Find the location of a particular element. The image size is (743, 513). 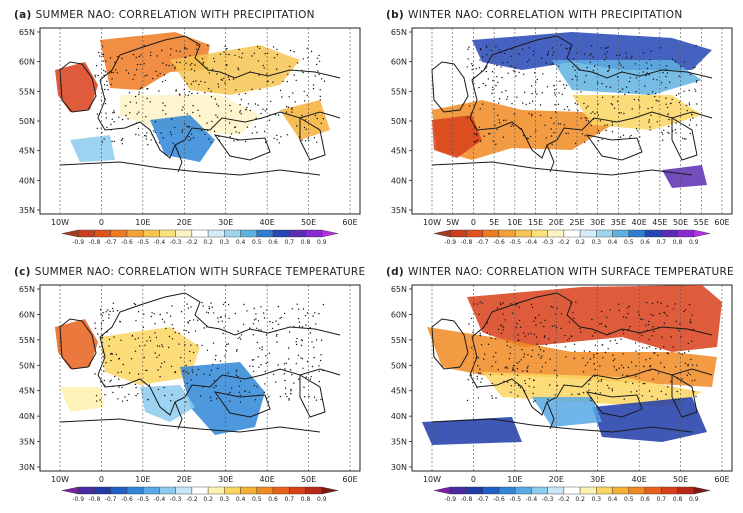

latitude-tick-label: 30N is located at coordinates (399, 467).